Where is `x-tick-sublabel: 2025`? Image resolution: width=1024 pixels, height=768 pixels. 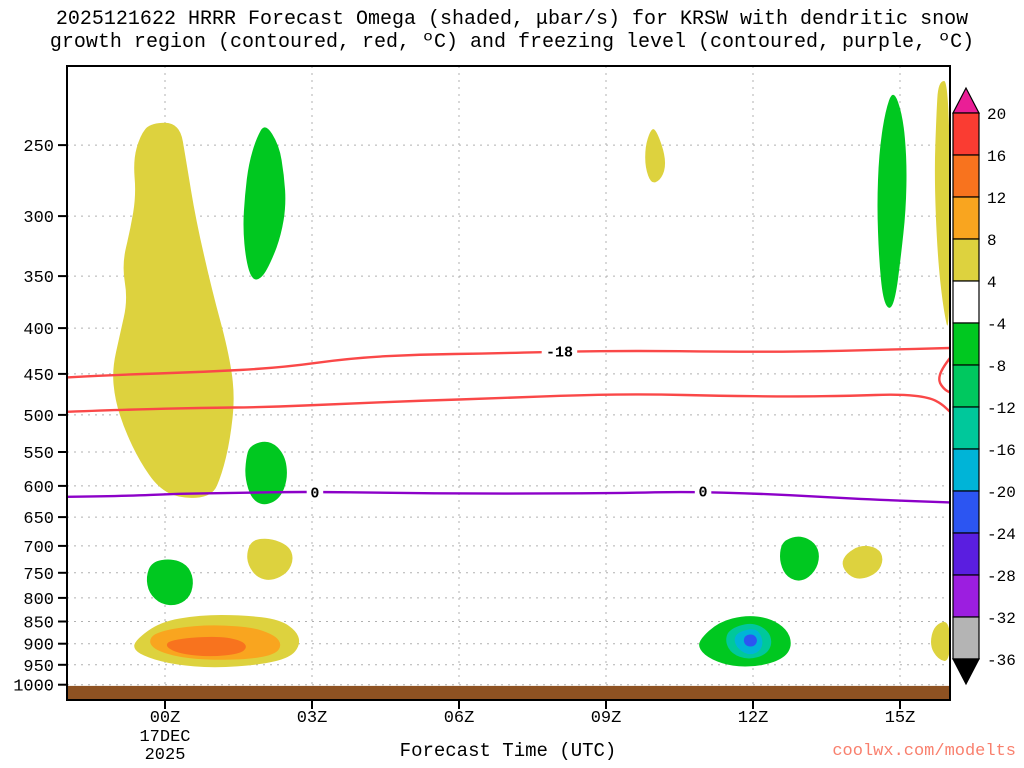
x-tick-sublabel: 2025 is located at coordinates (165, 755).